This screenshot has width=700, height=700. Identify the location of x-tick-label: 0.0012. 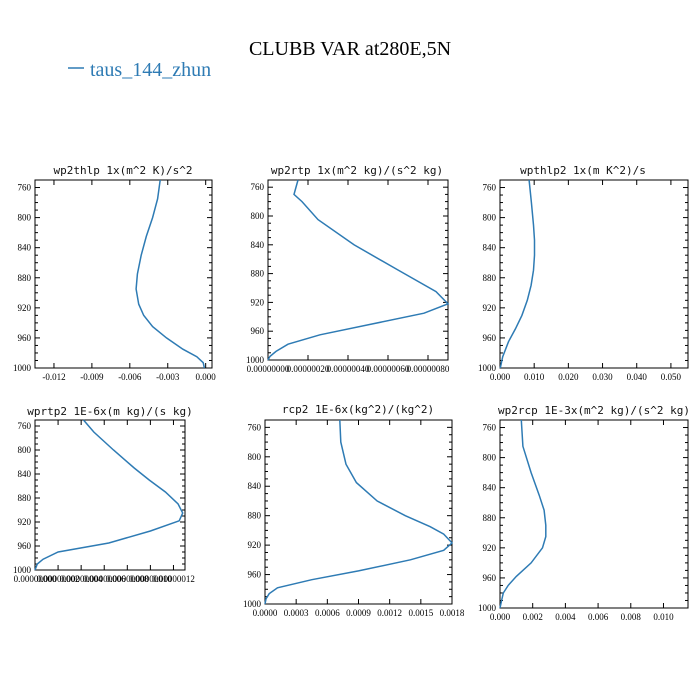
(389, 613).